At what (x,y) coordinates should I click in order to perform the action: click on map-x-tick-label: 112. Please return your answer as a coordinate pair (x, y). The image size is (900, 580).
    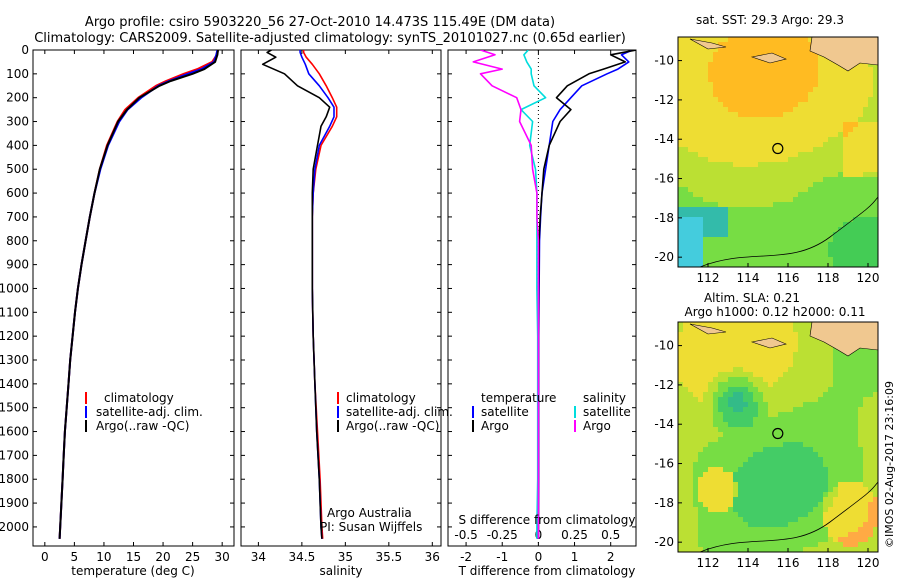
    Looking at the image, I should click on (708, 563).